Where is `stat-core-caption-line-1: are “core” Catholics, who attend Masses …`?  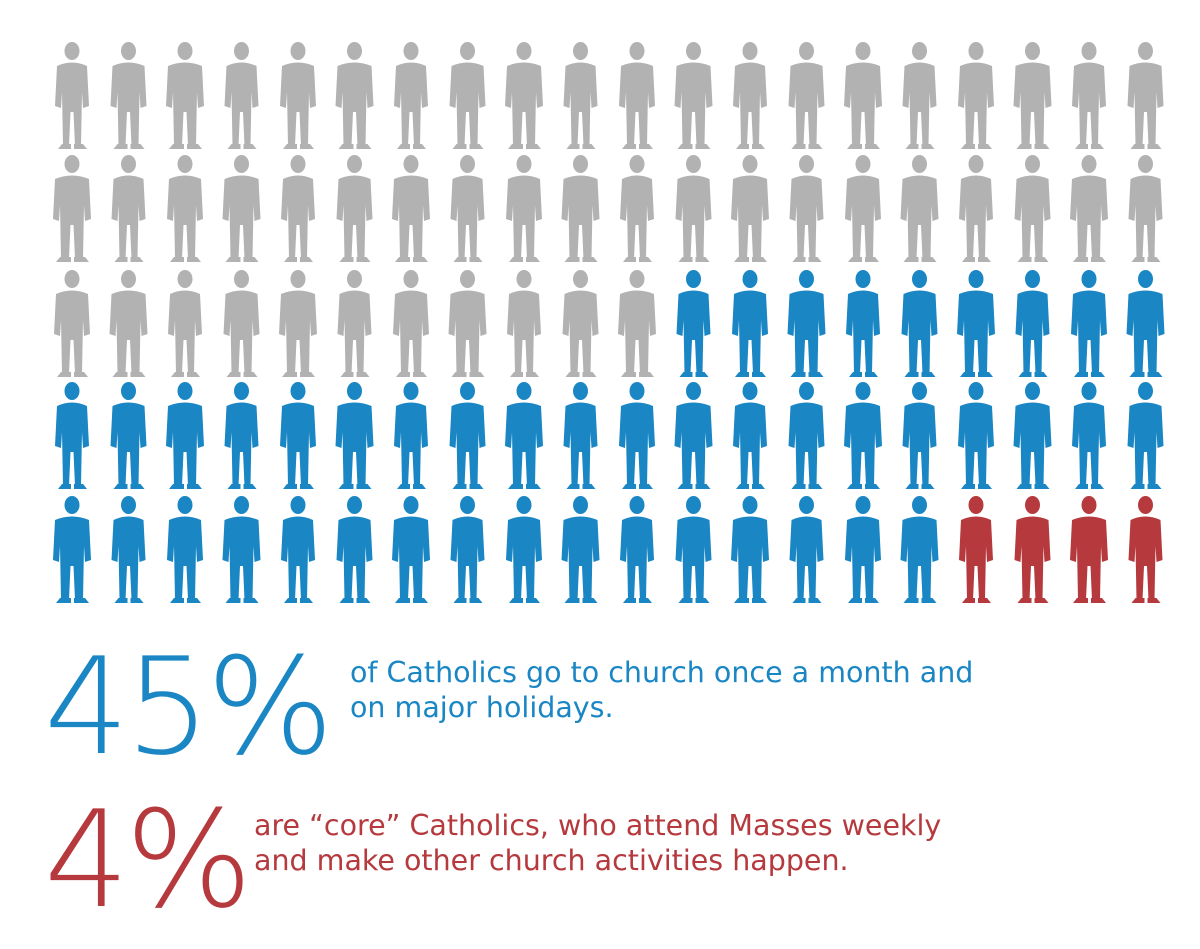
stat-core-caption-line-1: are “core” Catholics, who attend Masses … is located at coordinates (598, 825).